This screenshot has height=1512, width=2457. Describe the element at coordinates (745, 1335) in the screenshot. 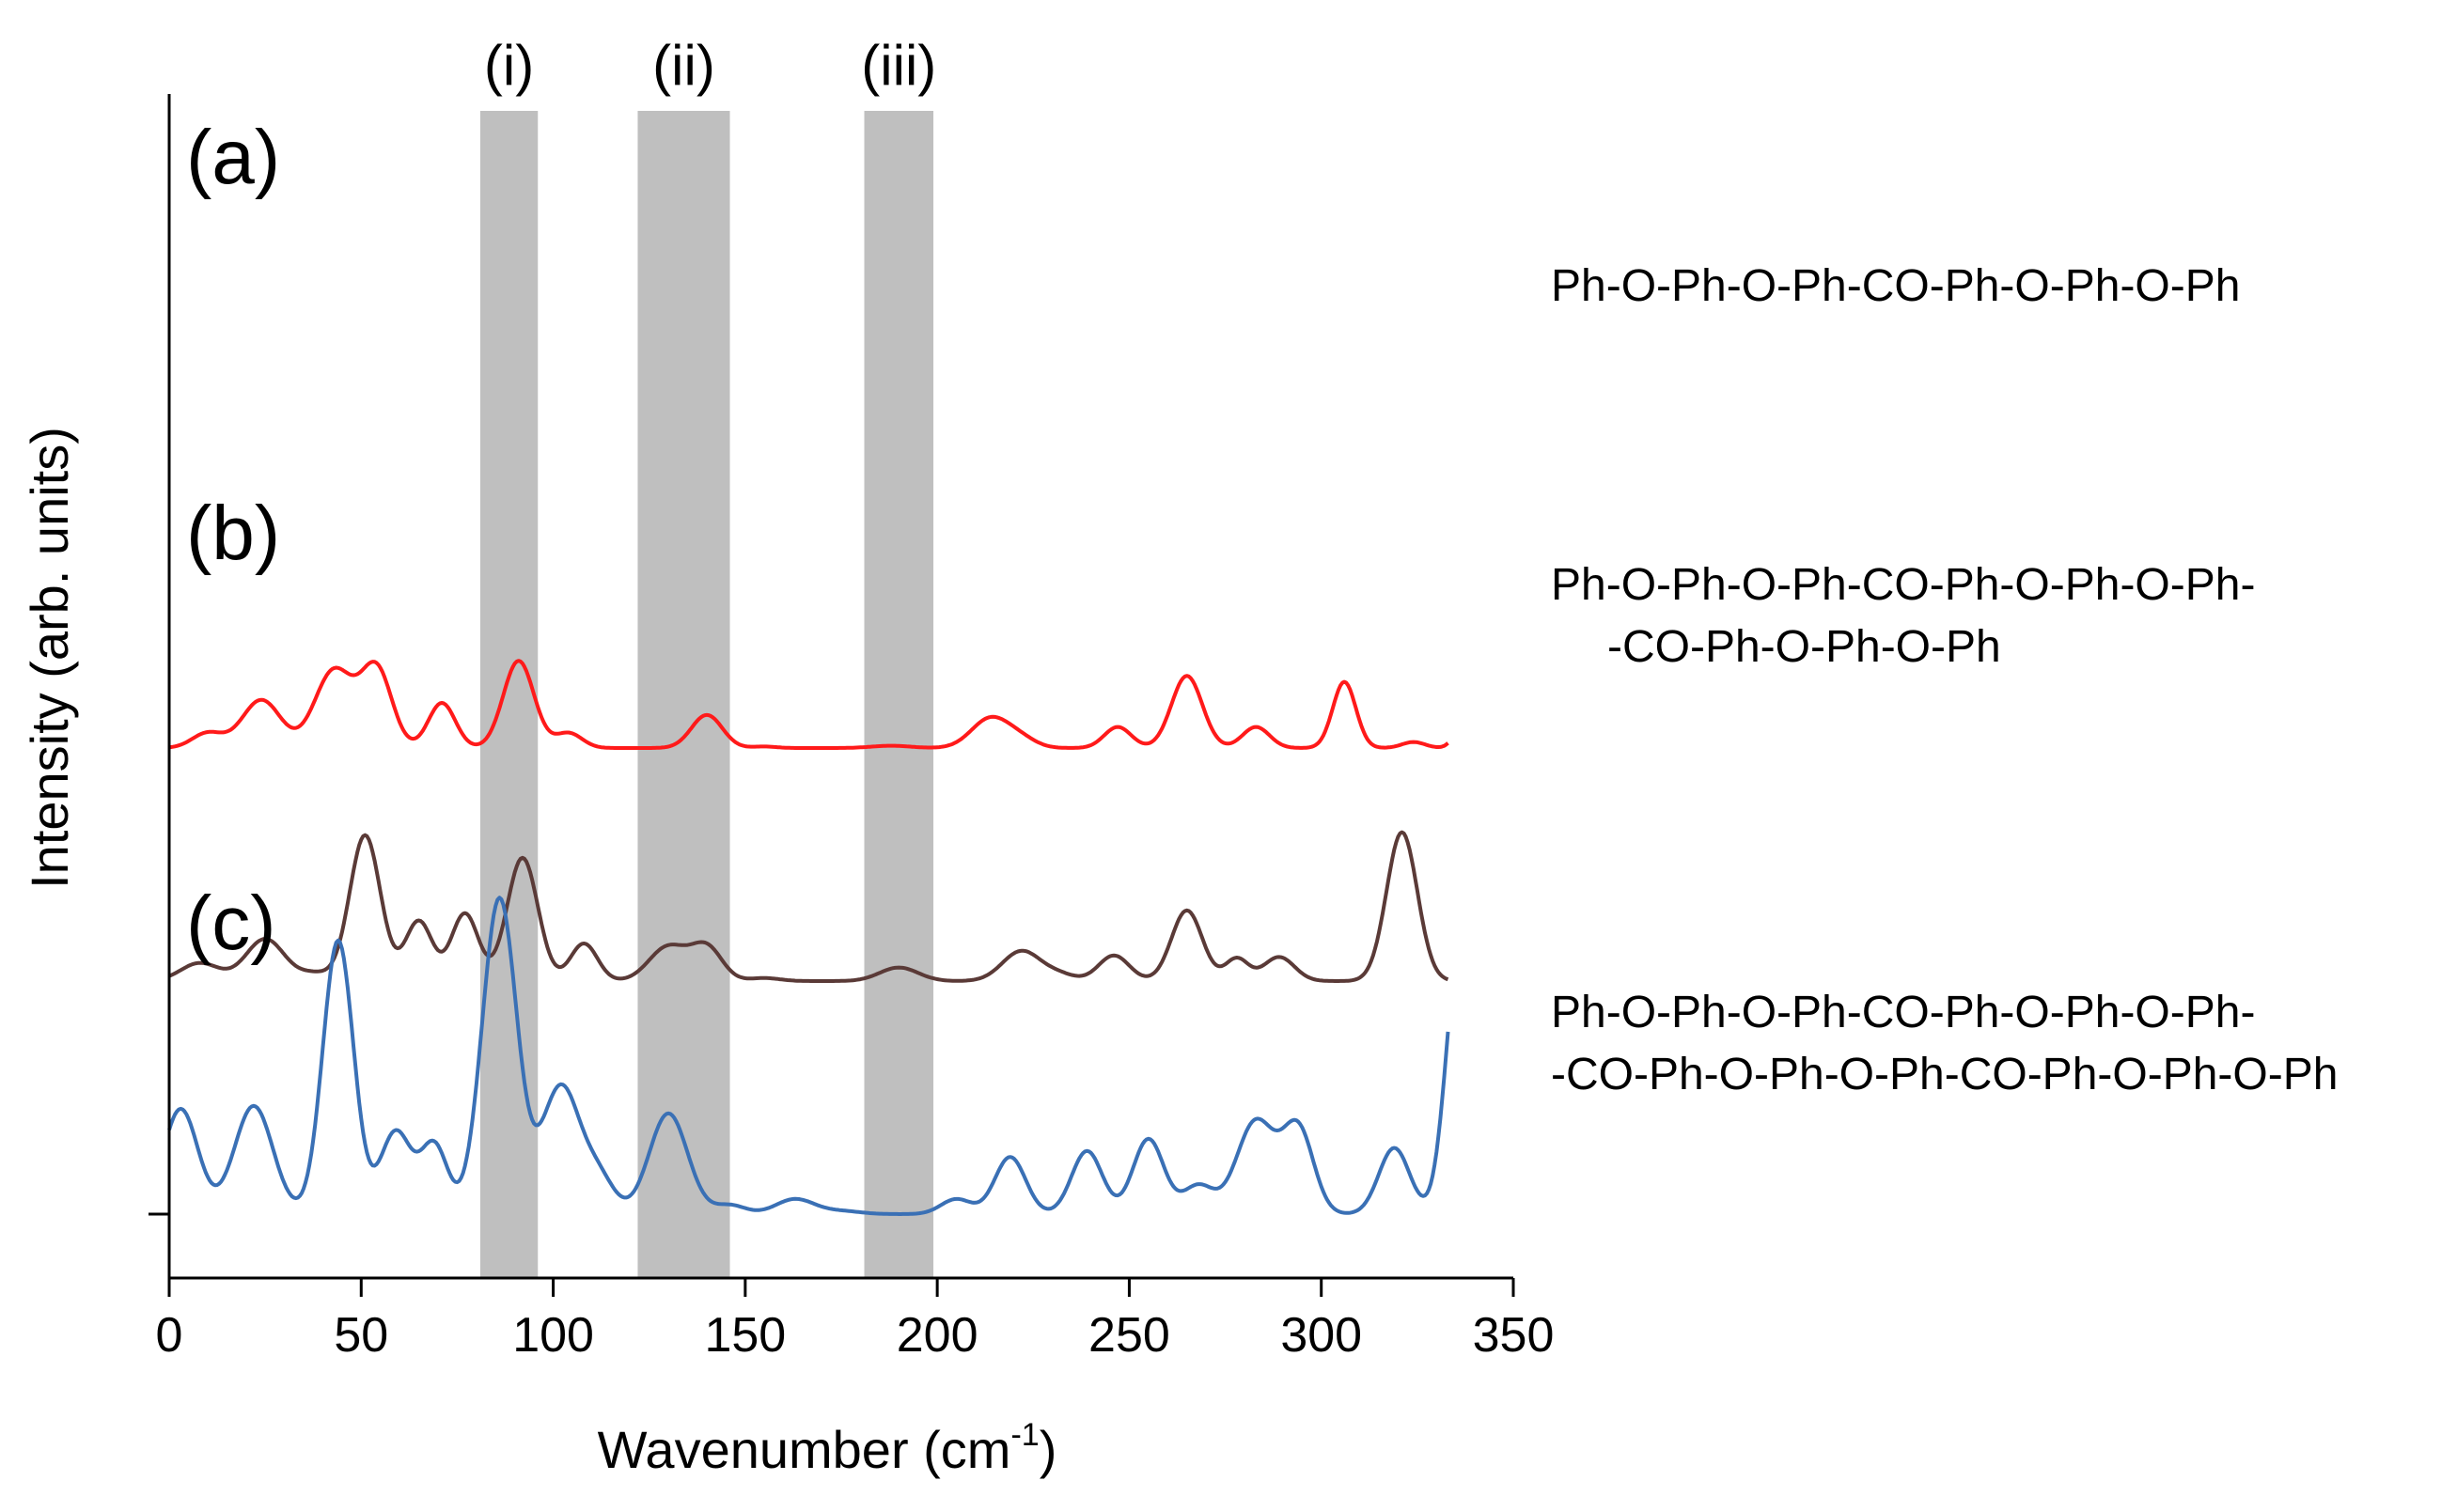

I see `x-tick-label-150: 150` at that location.